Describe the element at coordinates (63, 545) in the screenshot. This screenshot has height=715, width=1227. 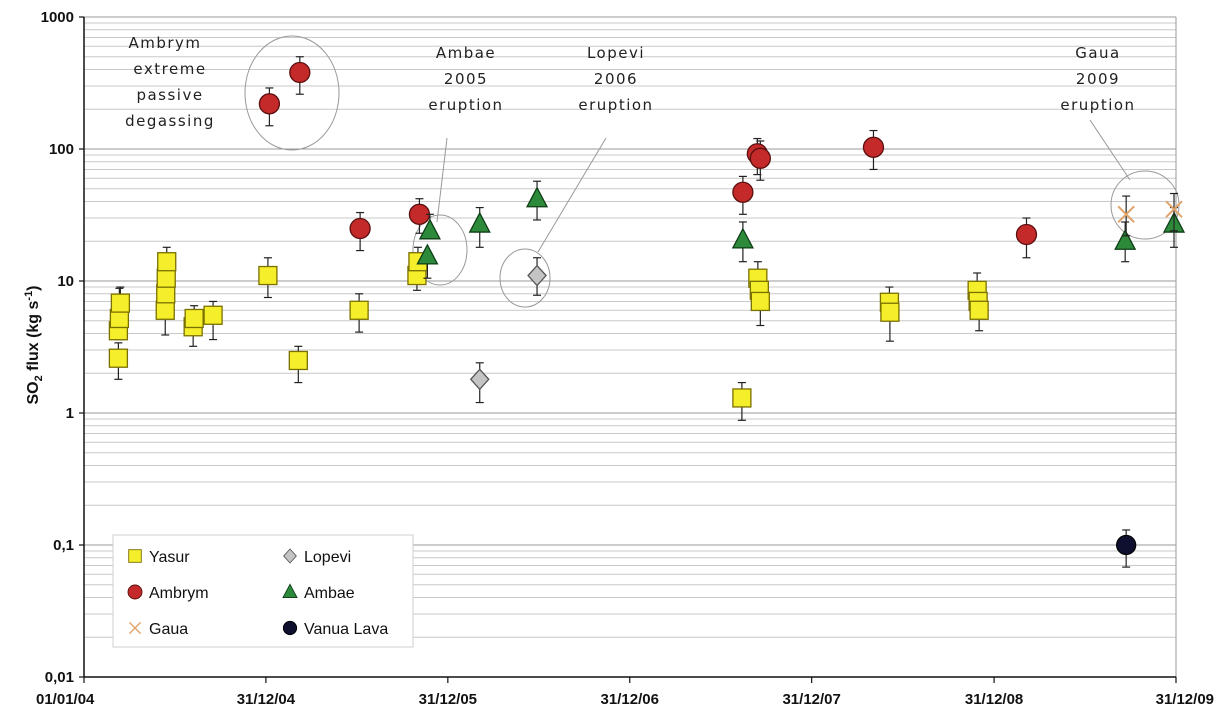
I see `y-tick-label: 0,1` at that location.